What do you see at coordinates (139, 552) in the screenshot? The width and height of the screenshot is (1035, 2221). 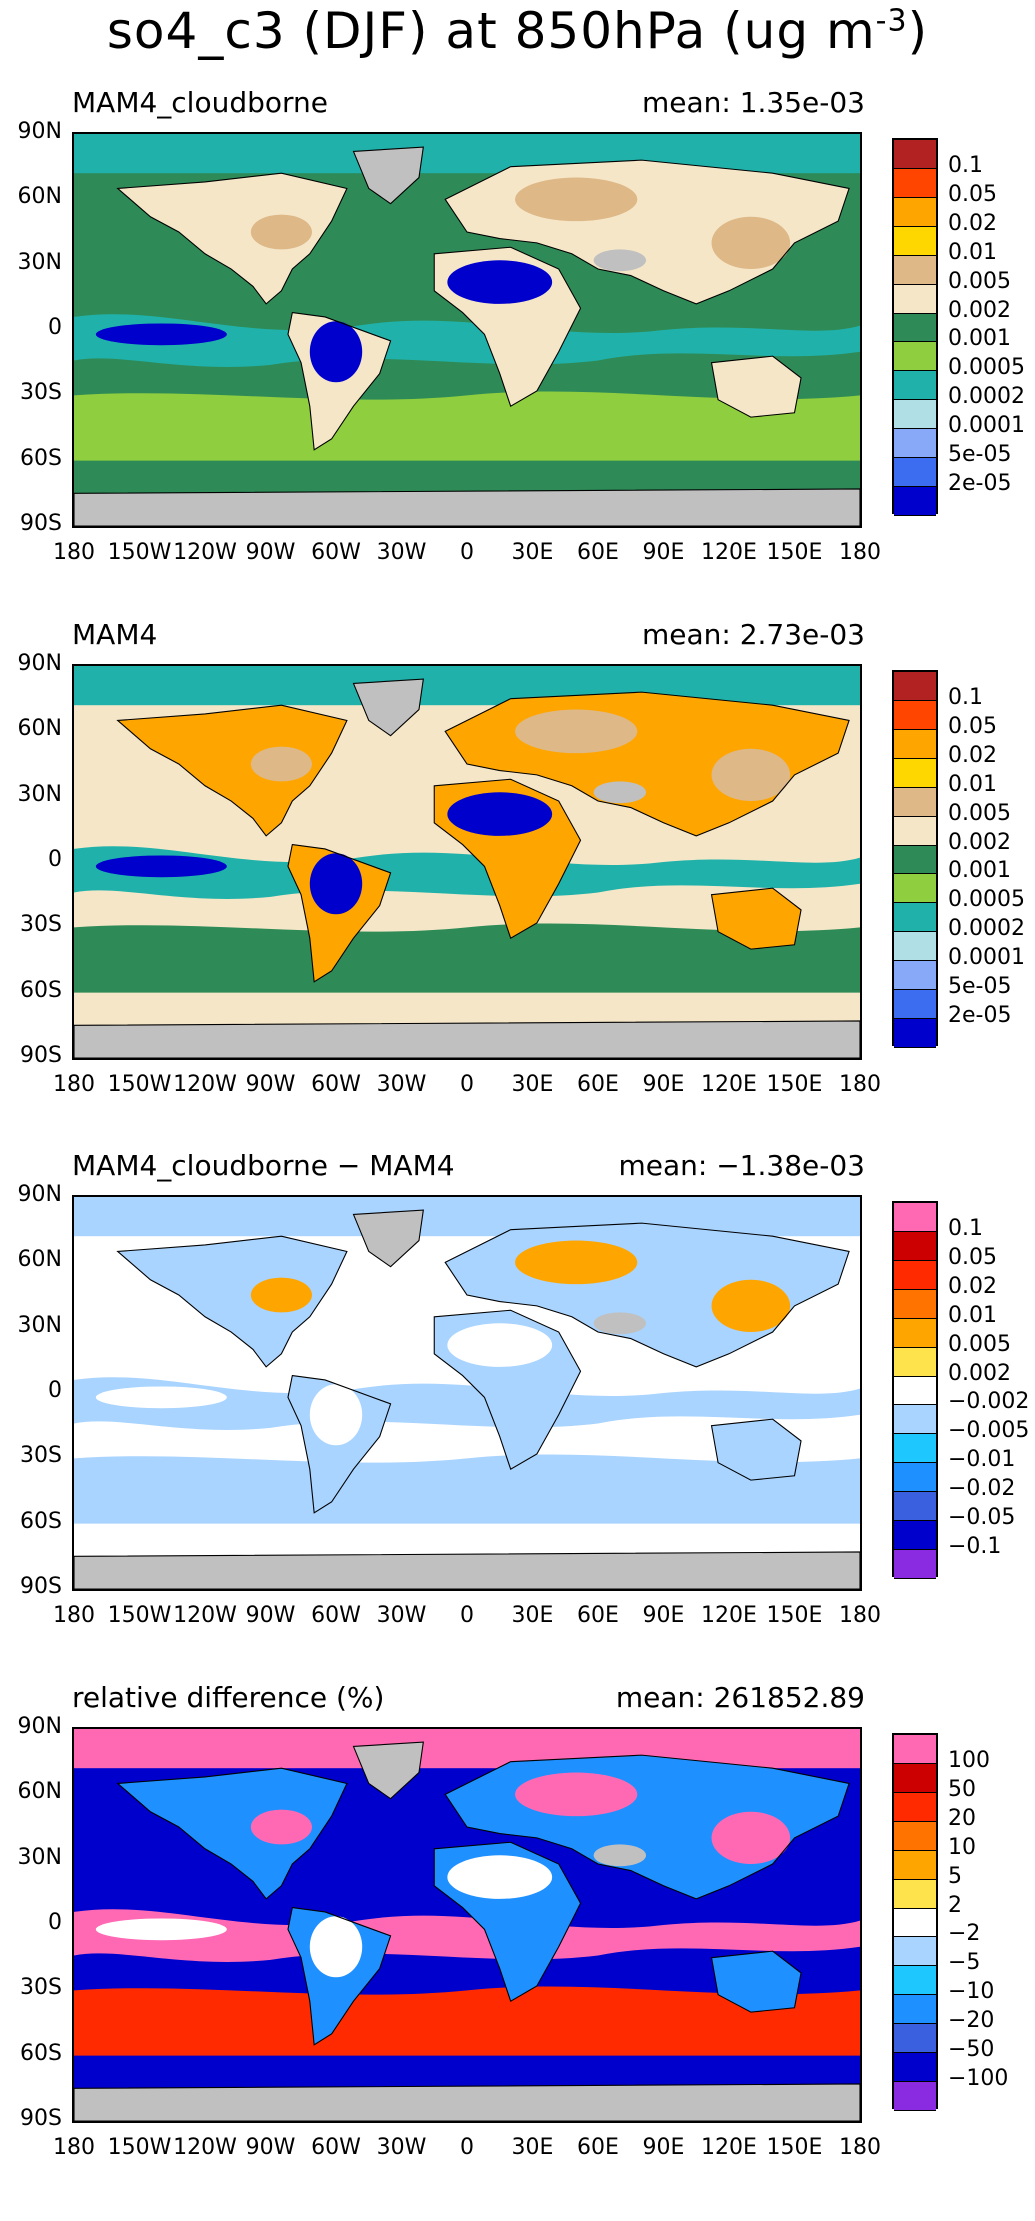 I see `x-tick-label: 150W` at bounding box center [139, 552].